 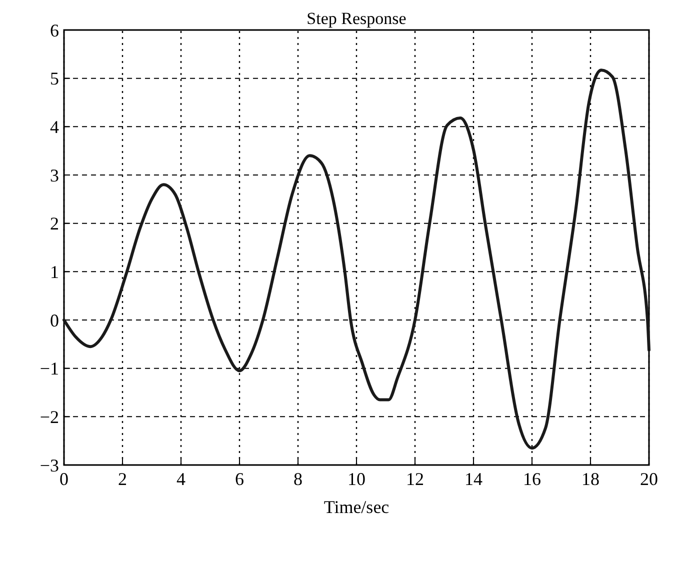 I want to click on x-tick-label: 12, so click(x=415, y=479).